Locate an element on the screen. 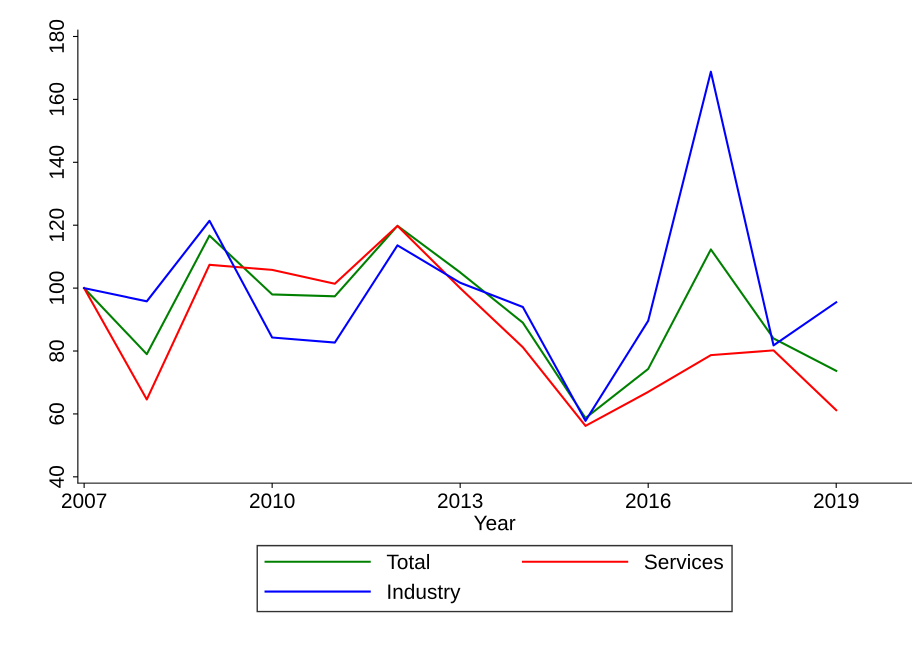 Image resolution: width=916 pixels, height=671 pixels. x-tick-label: 2010 is located at coordinates (272, 500).